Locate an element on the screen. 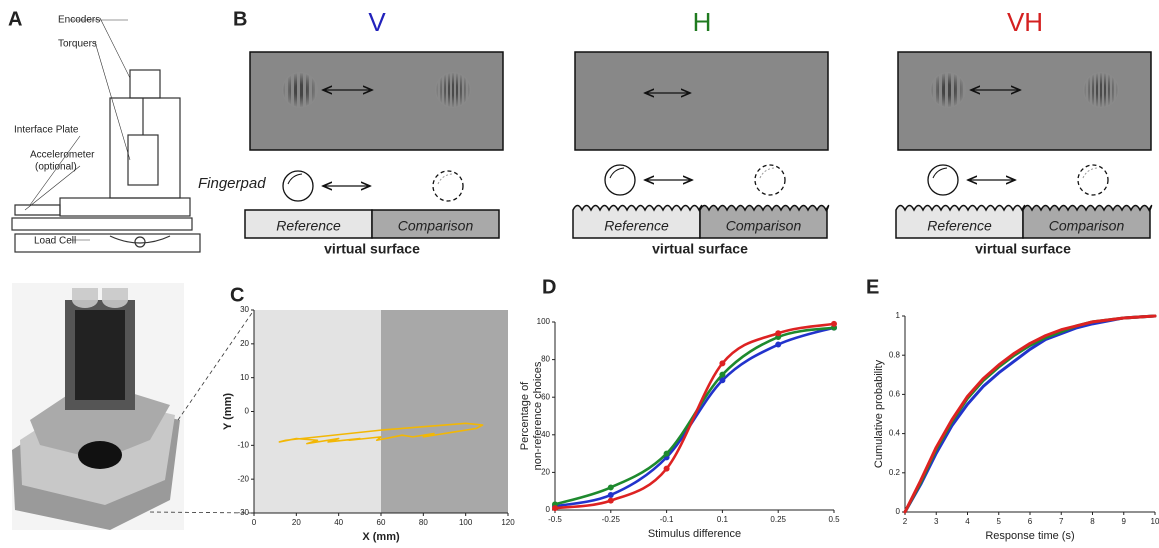 This screenshot has width=1159, height=548. panel-label: C is located at coordinates (237, 295).